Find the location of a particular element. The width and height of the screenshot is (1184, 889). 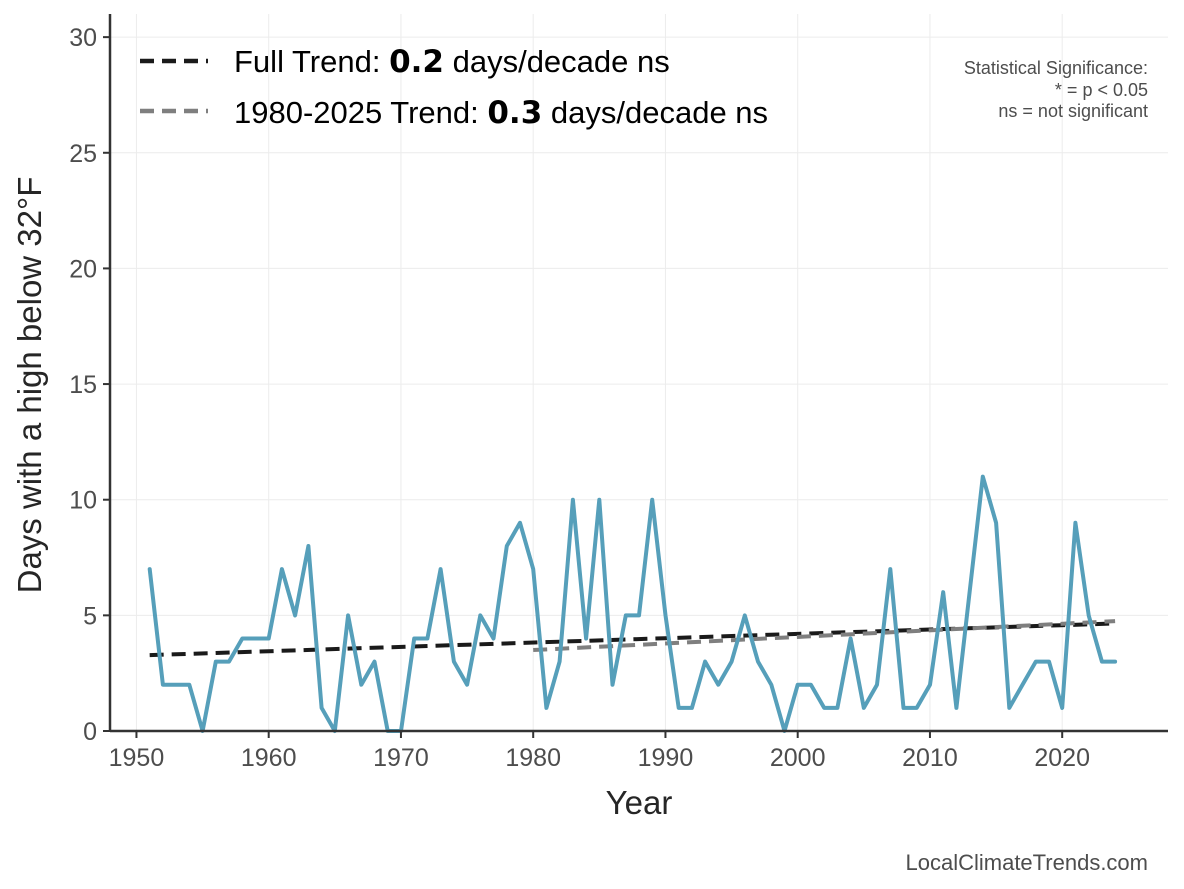

x-tick-label-2010: 2010 is located at coordinates (930, 758).